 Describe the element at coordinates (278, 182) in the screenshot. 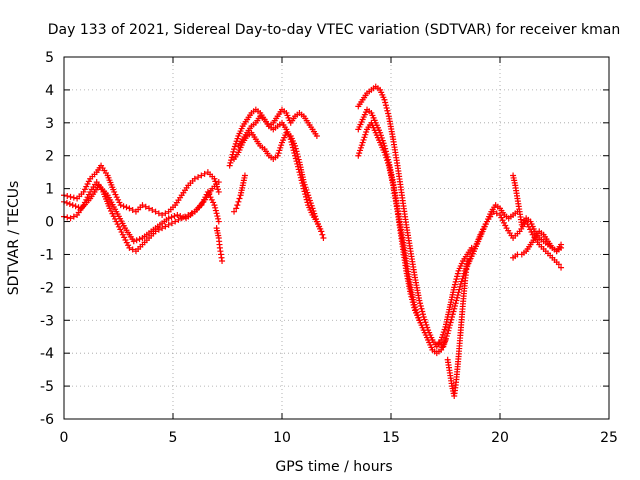

I see `series-track-g` at that location.